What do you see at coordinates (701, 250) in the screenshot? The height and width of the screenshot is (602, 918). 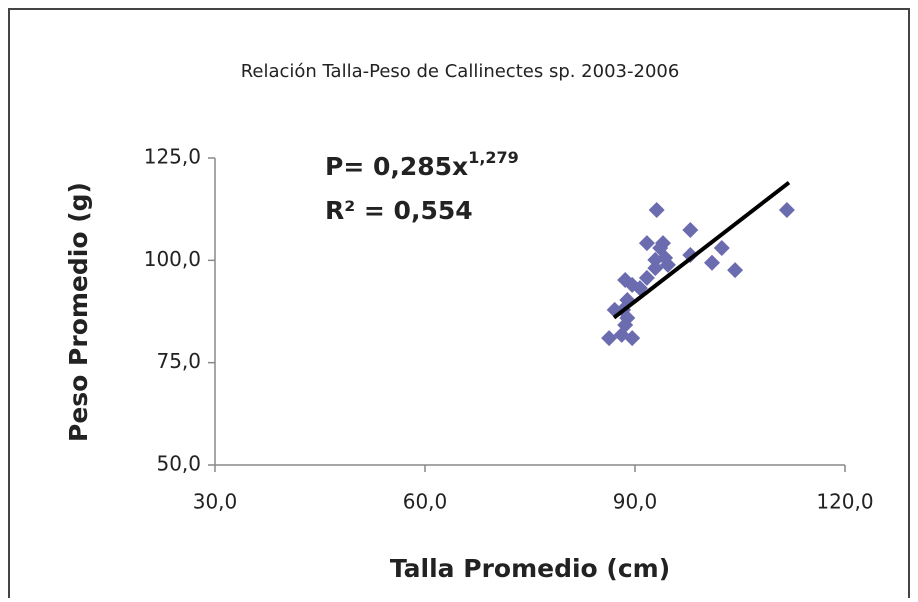 I see `trendline` at bounding box center [701, 250].